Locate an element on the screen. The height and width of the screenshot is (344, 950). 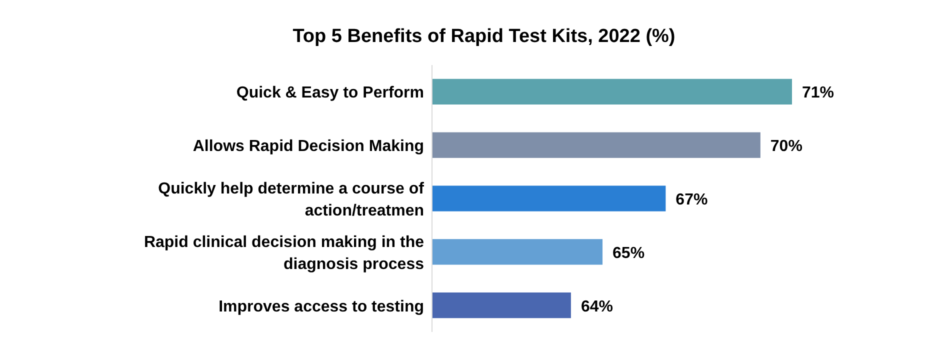
y-tick-label: Quickly help determine a course of action/treatmen is located at coordinates (291, 200).